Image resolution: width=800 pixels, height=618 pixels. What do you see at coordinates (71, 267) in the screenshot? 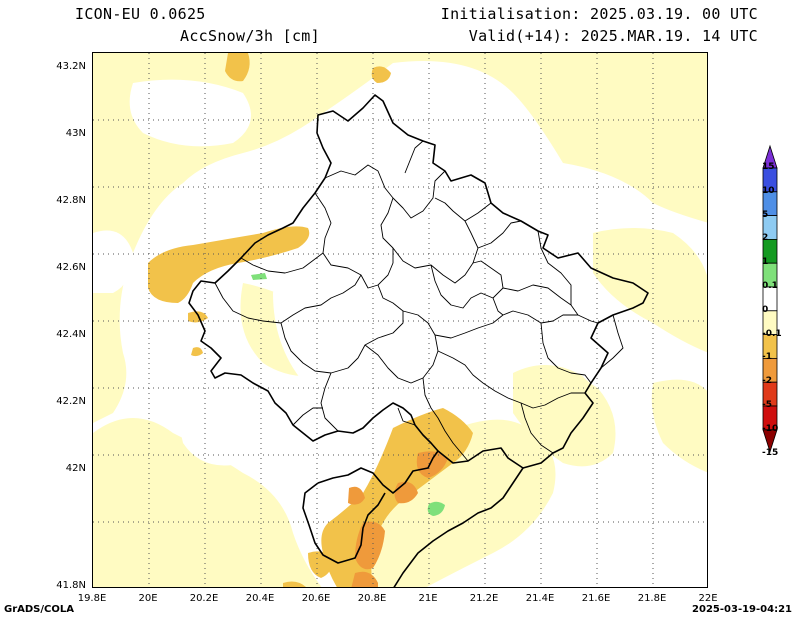
I see `lat-label: 42.6N` at bounding box center [71, 267].